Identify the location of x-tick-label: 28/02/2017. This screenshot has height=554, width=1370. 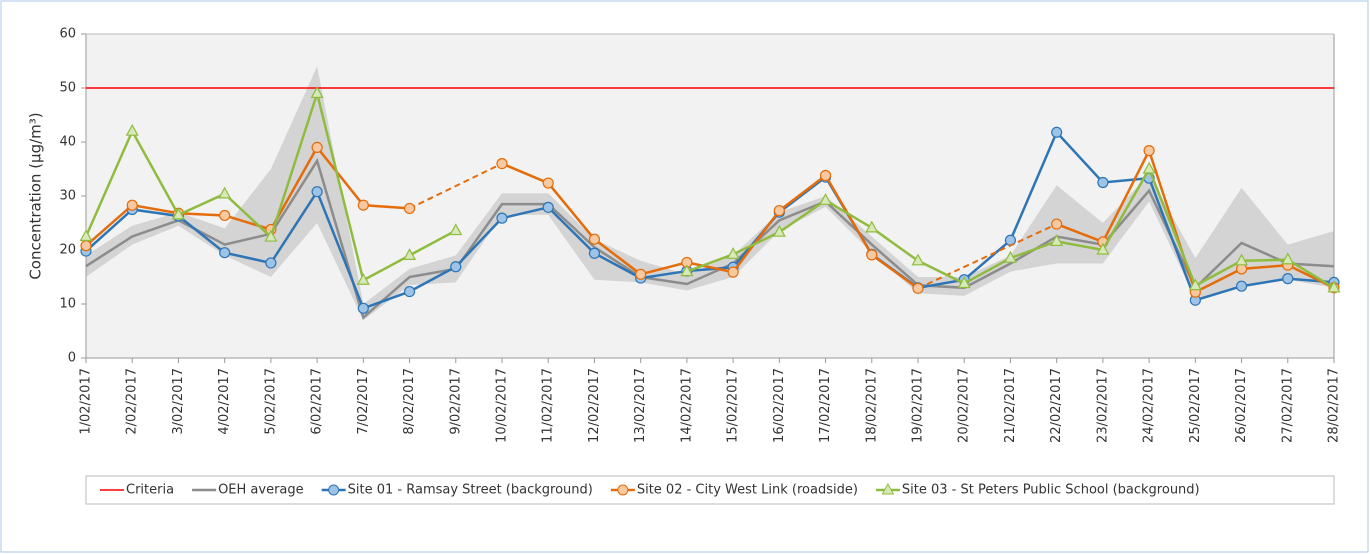
(1334, 405).